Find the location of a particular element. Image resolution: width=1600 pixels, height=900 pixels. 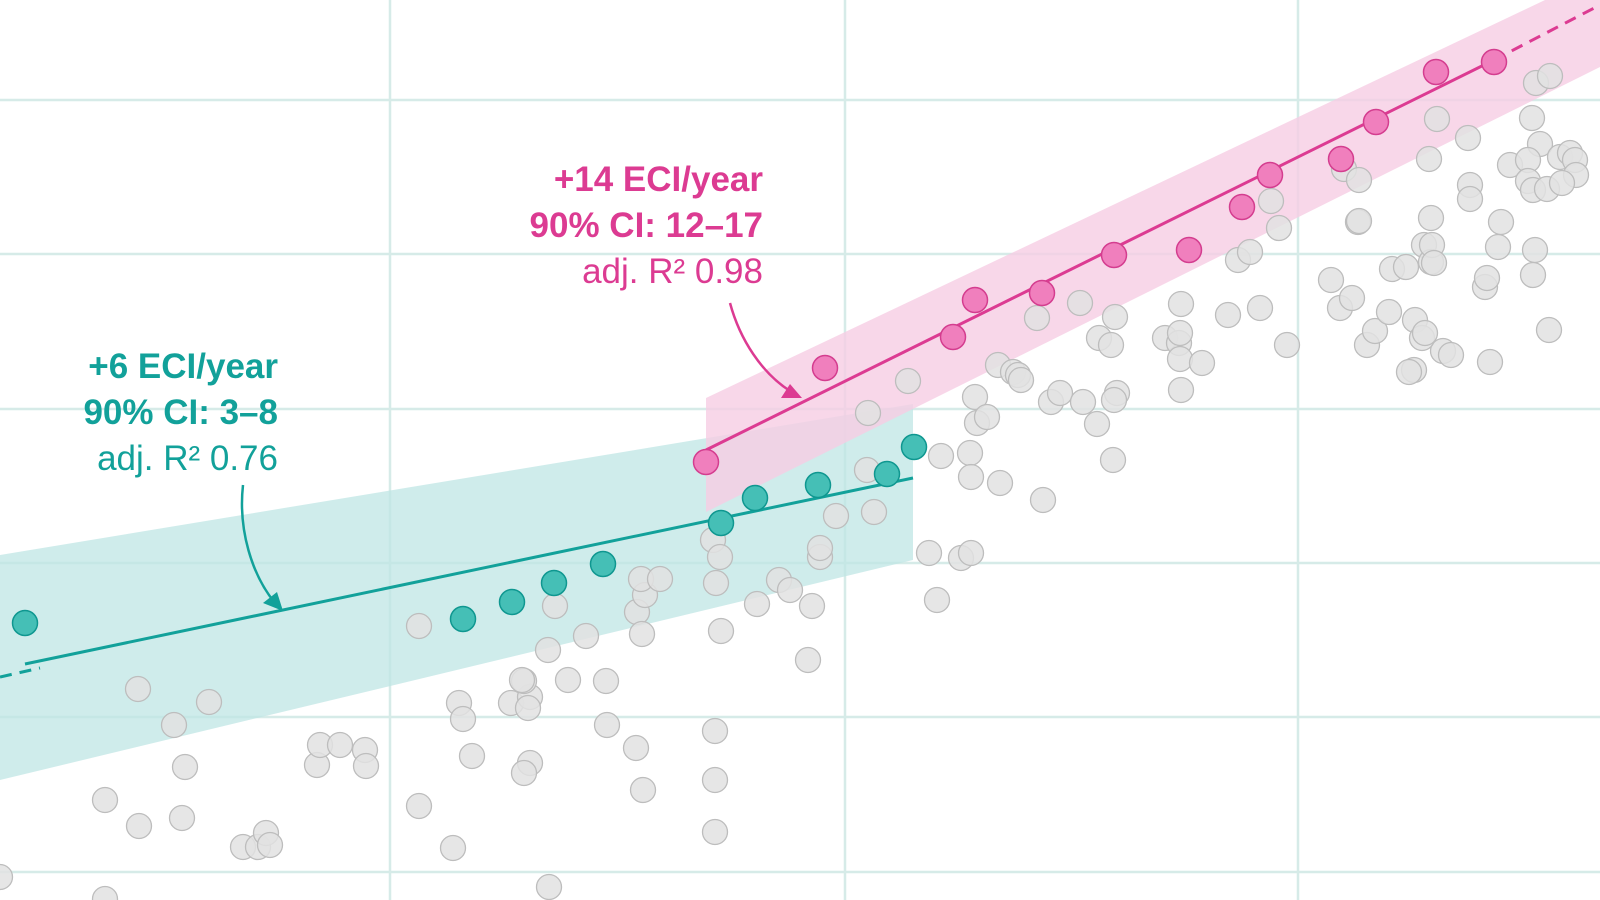

pink-ci-label: 90% CI: 12–17 is located at coordinates (646, 225).